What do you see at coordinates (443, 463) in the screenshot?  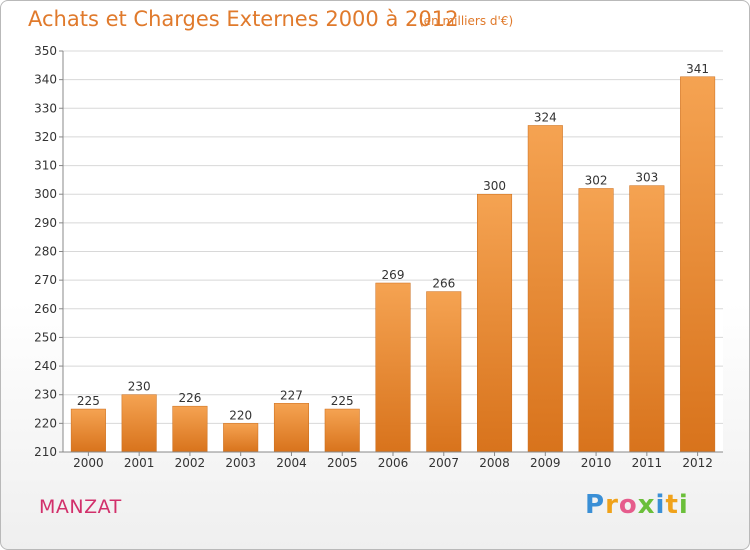 I see `x-tick-label: 2007` at bounding box center [443, 463].